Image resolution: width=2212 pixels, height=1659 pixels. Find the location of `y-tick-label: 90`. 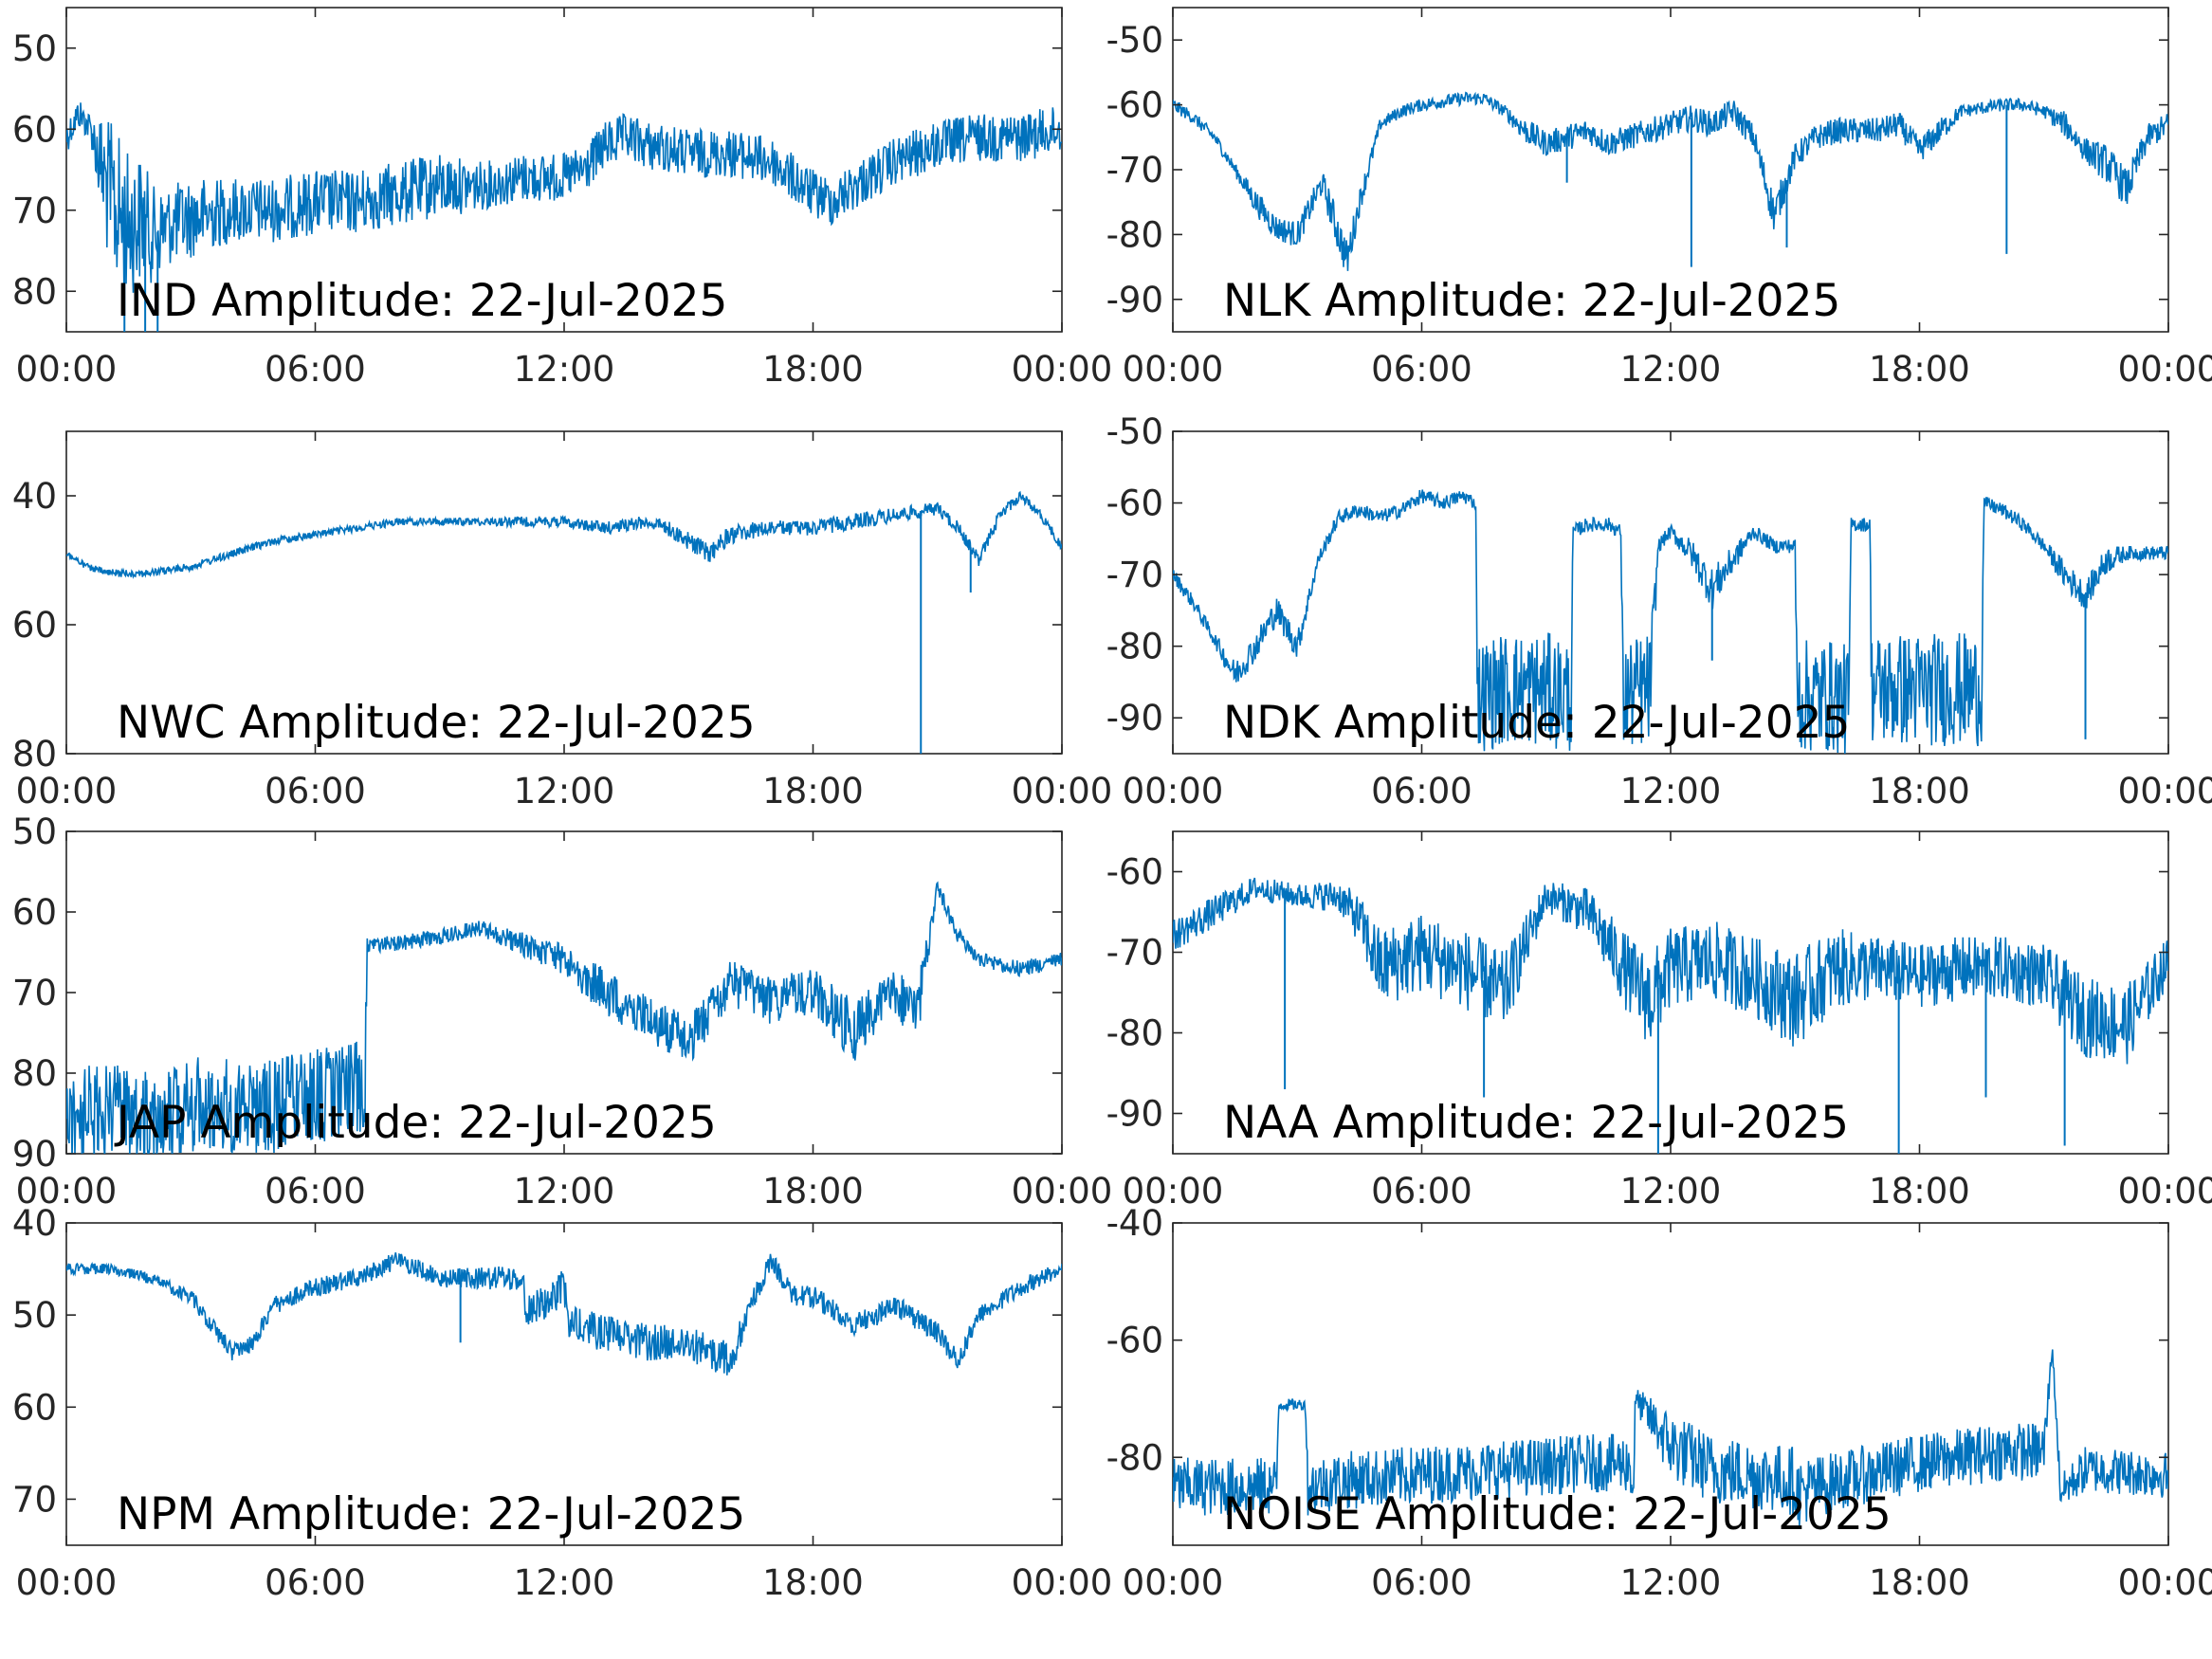

y-tick-label: 90 is located at coordinates (34, 1154).